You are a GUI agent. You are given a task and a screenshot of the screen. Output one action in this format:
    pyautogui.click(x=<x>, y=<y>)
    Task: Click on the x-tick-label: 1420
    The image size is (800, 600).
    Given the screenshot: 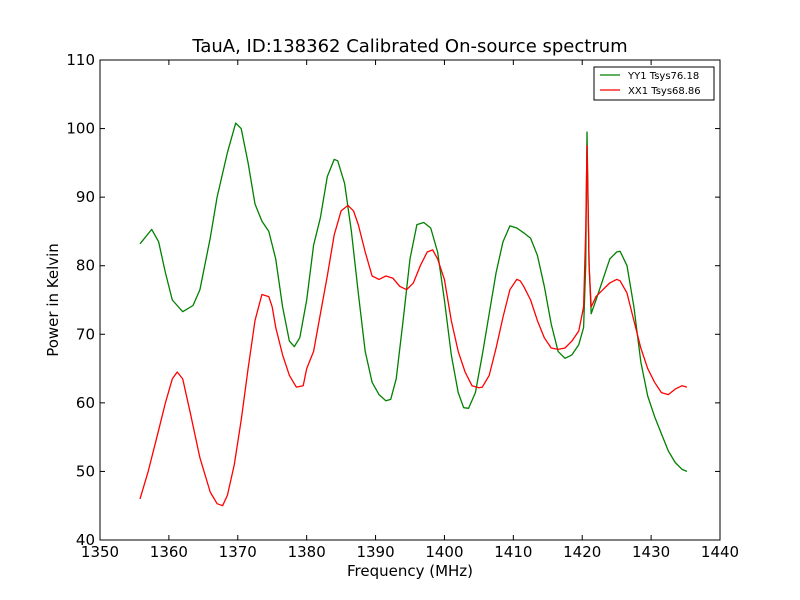 What is the action you would take?
    pyautogui.click(x=582, y=552)
    